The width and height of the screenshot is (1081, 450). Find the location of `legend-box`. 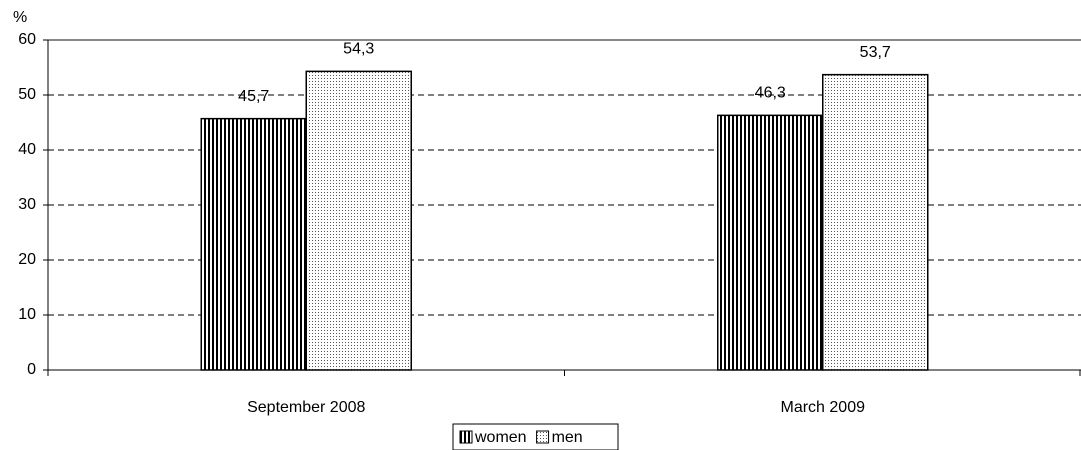

legend-box is located at coordinates (535, 436).